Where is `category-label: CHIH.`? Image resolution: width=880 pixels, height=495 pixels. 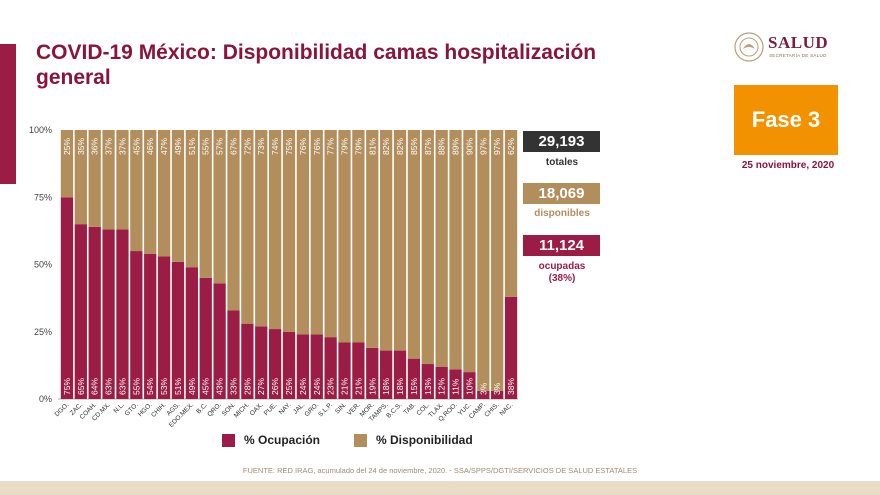
category-label: CHIH. is located at coordinates (159, 410).